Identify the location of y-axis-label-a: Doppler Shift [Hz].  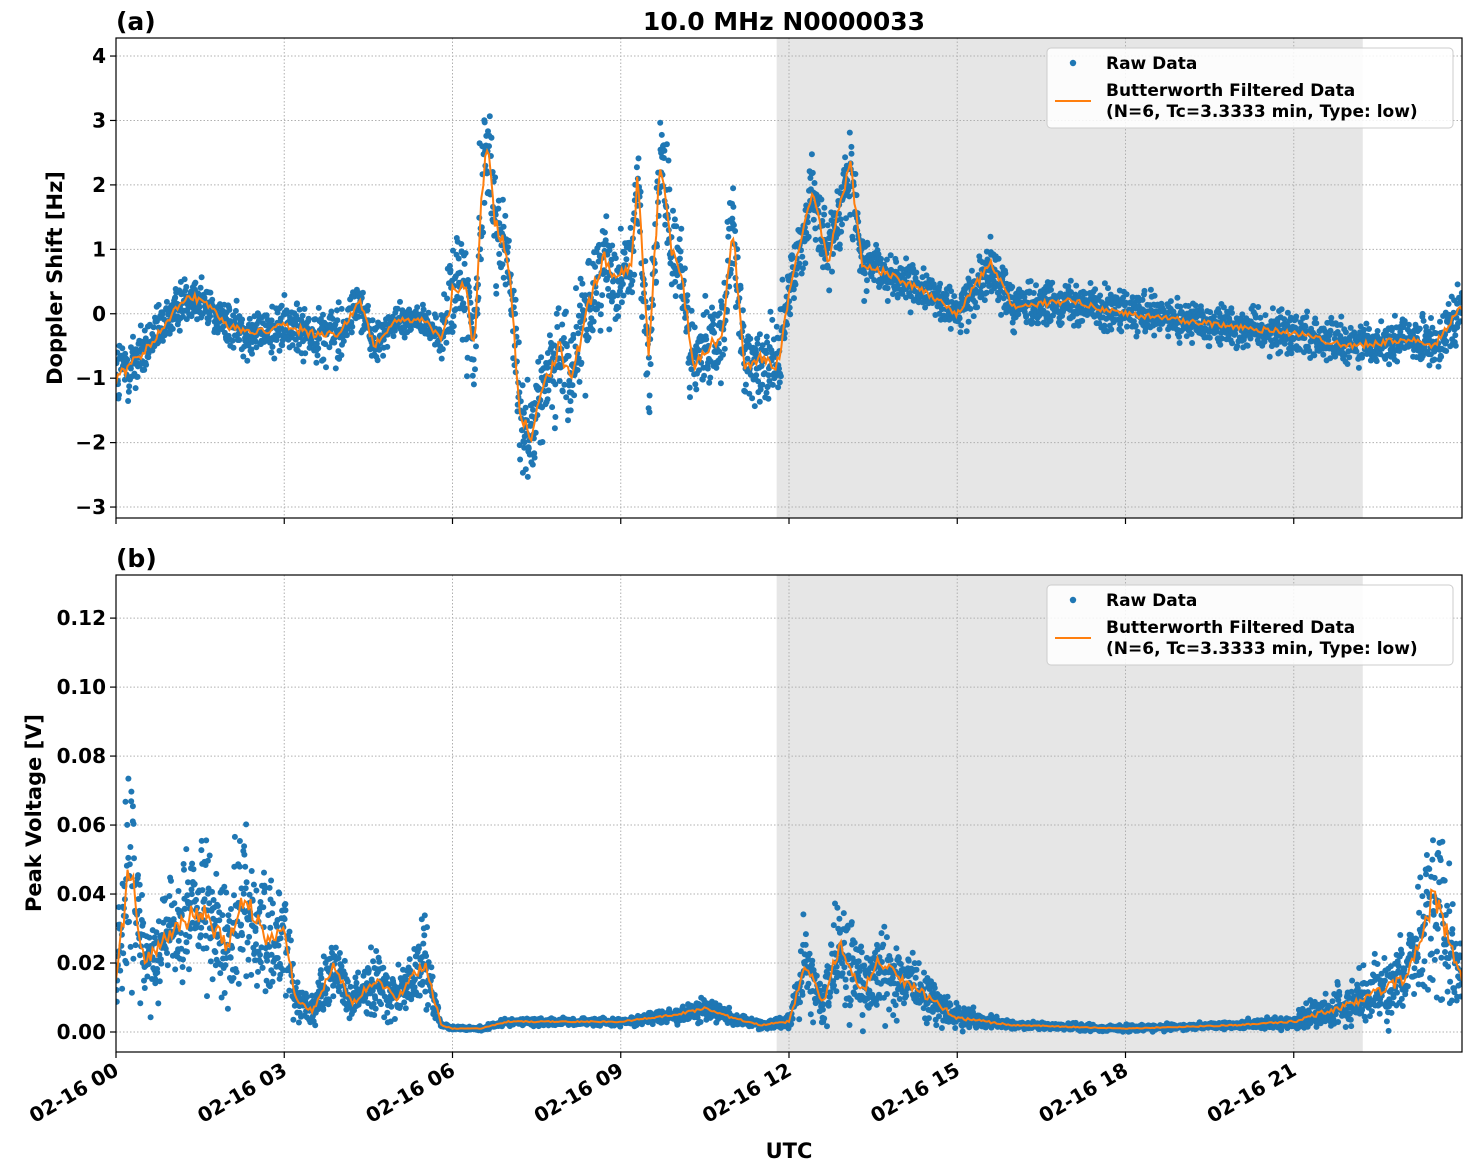
(55, 278).